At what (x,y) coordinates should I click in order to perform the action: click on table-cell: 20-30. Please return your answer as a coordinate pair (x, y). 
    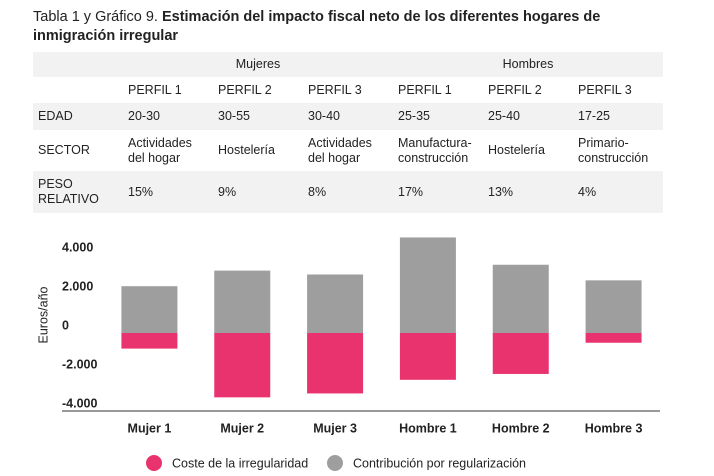
    Looking at the image, I should click on (168, 116).